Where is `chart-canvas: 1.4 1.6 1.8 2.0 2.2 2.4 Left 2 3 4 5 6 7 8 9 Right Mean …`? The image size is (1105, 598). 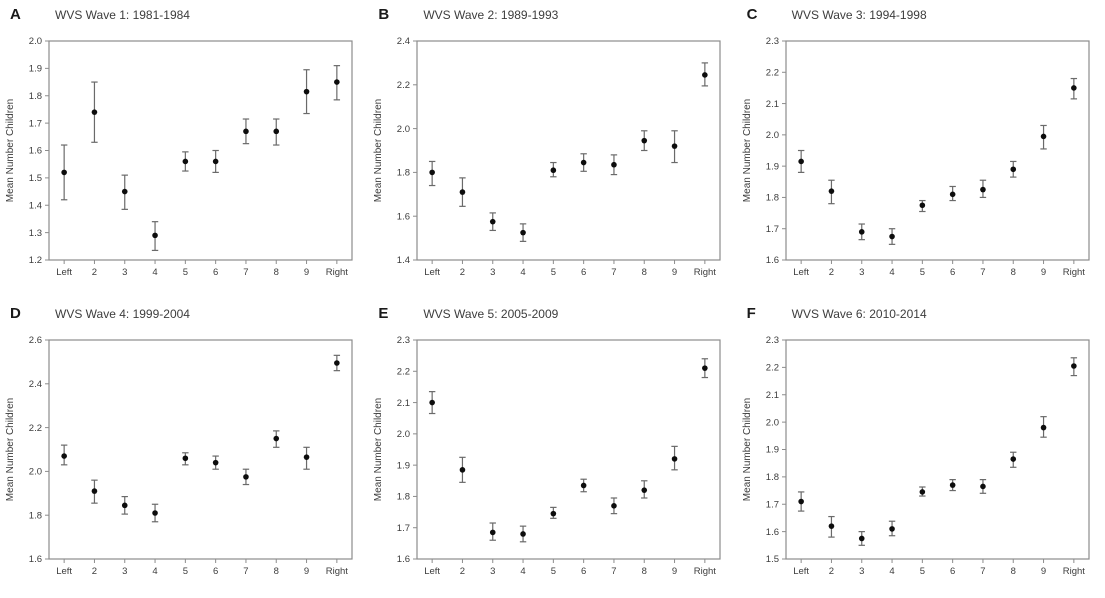
chart-canvas: 1.4 1.6 1.8 2.0 2.2 2.4 Left 2 3 4 5 6 7 8 9 Right Mean … is located at coordinates (547, 157).